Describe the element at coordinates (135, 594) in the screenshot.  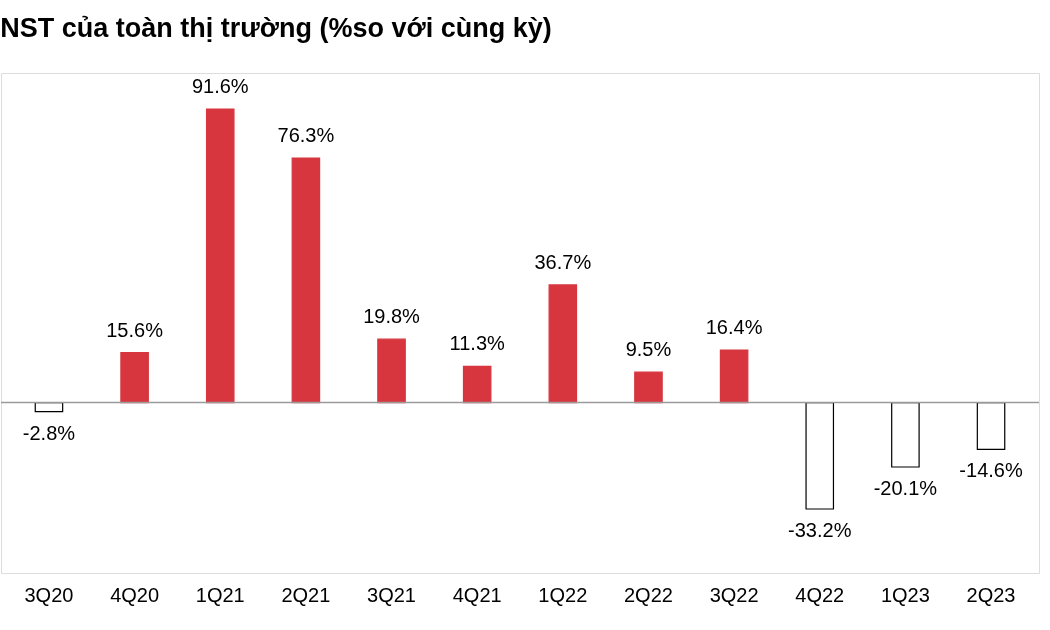
I see `x-tick-label: 4Q20` at that location.